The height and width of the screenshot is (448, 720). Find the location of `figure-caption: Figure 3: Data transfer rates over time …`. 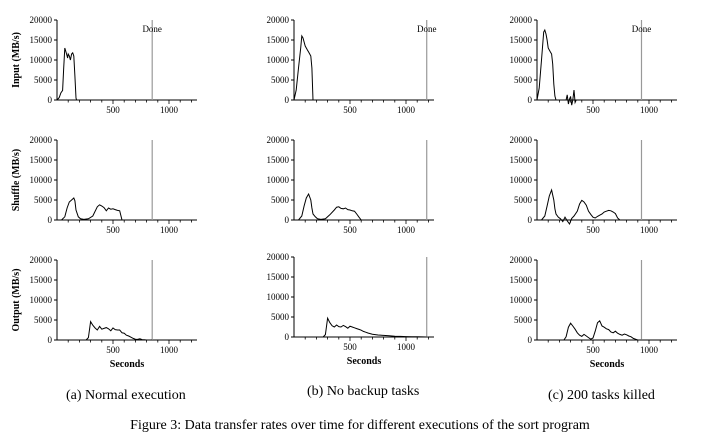

figure-caption: Figure 3: Data transfer rates over time … is located at coordinates (360, 425).